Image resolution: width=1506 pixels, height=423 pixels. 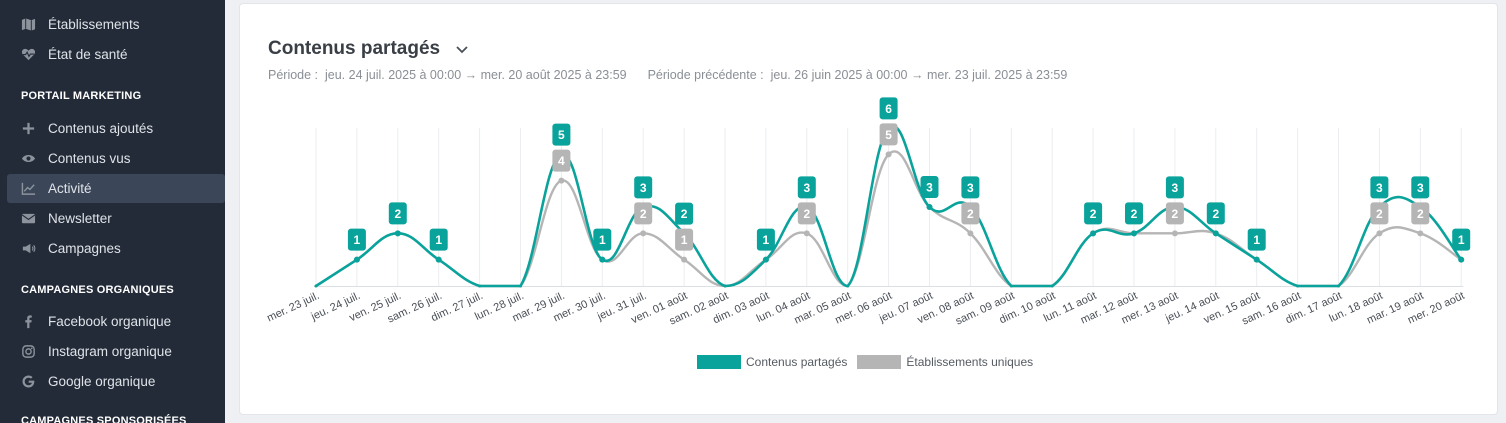 I want to click on envelope-icon, so click(x=28, y=219).